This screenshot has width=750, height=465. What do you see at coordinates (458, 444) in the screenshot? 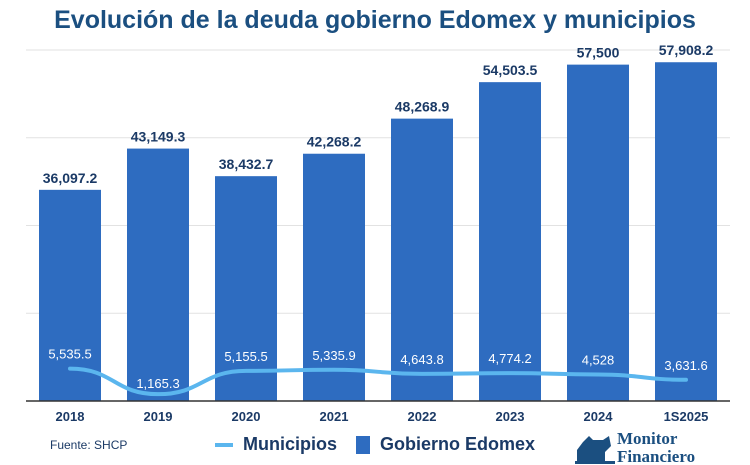
I see `legend-label: Gobierno Edomex` at bounding box center [458, 444].